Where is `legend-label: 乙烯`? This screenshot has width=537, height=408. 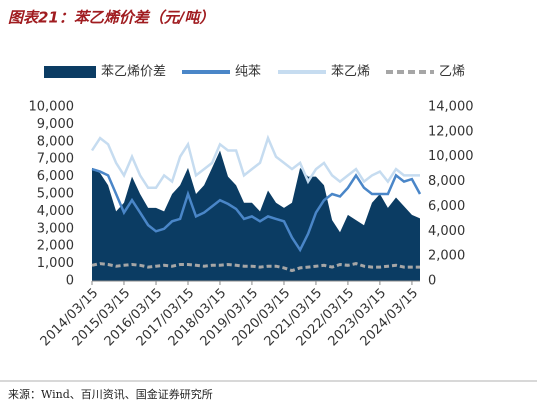 legend-label: 乙烯 is located at coordinates (452, 72).